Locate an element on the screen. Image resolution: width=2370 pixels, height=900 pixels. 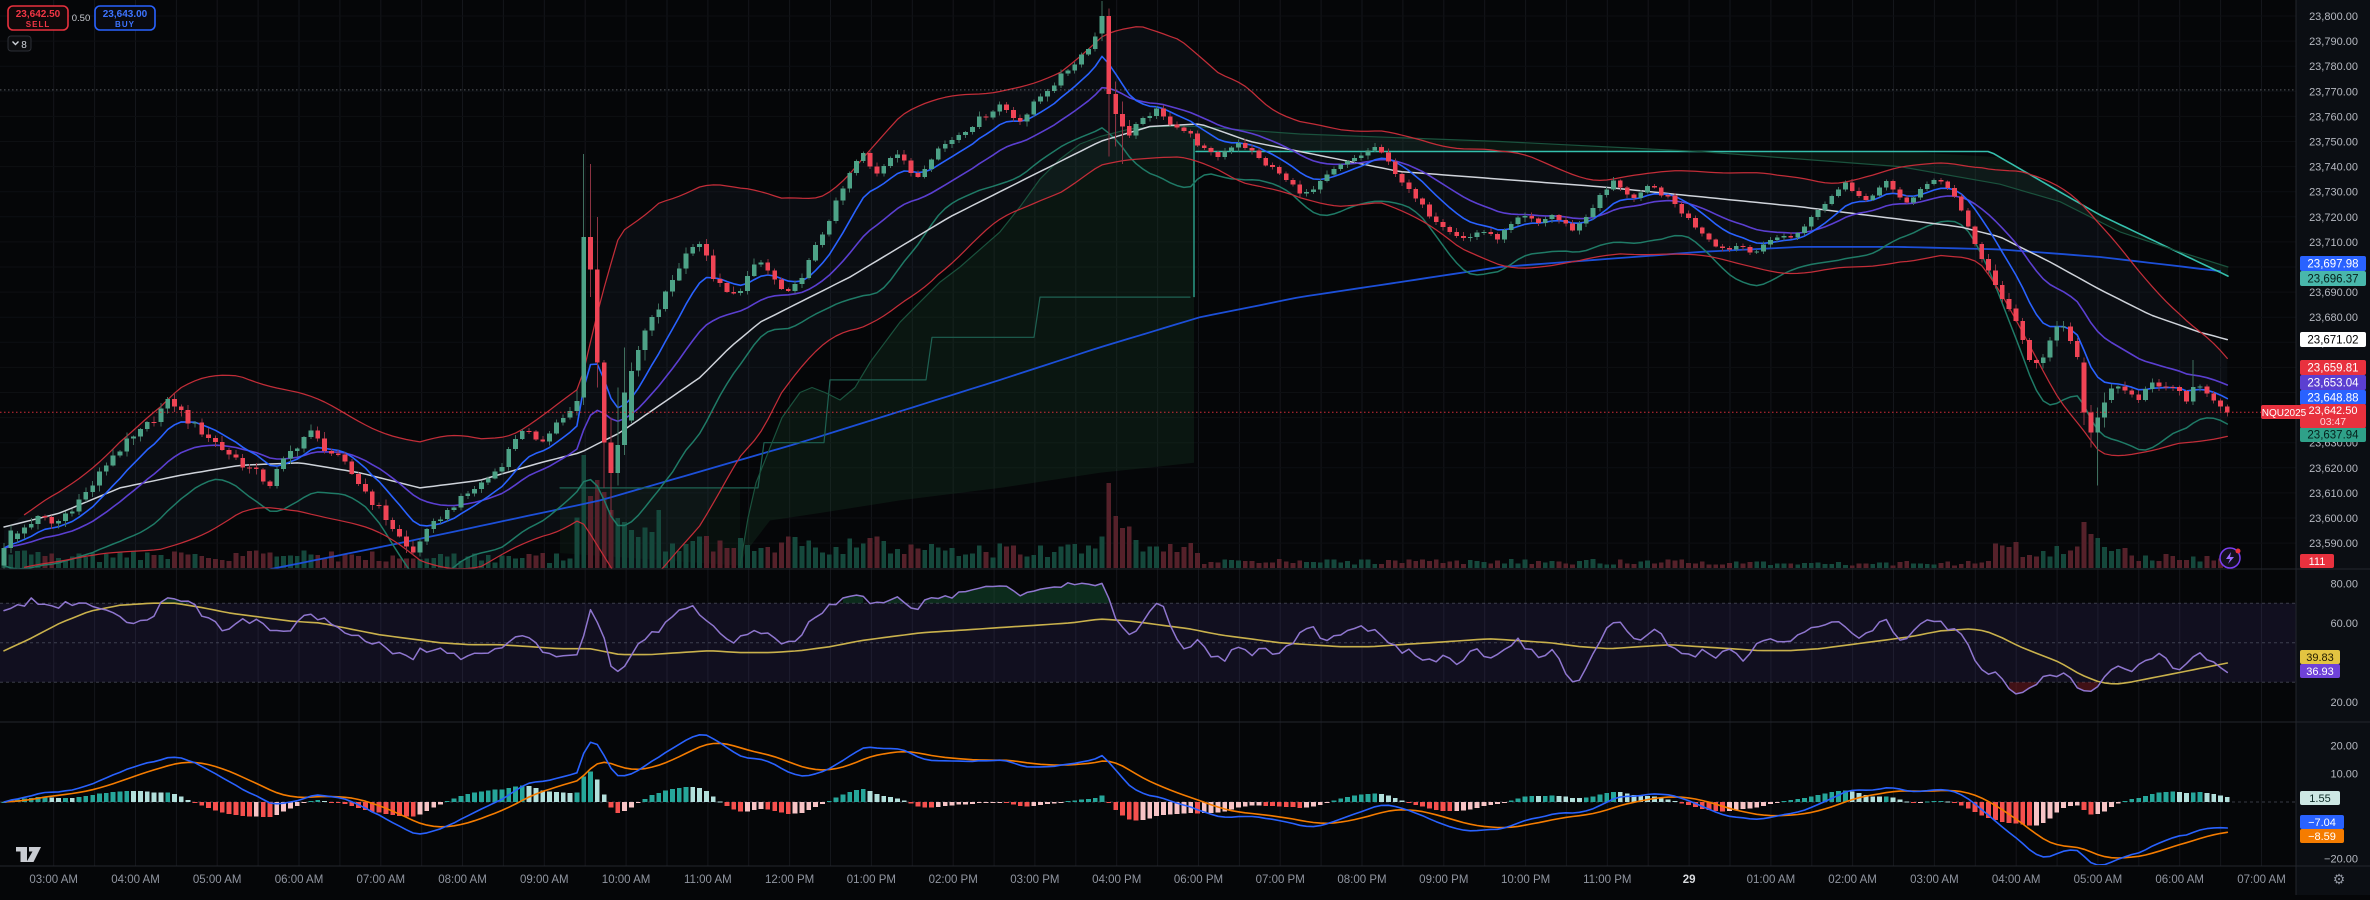
svg-text: 23,740.00 is located at coordinates (2333, 168).